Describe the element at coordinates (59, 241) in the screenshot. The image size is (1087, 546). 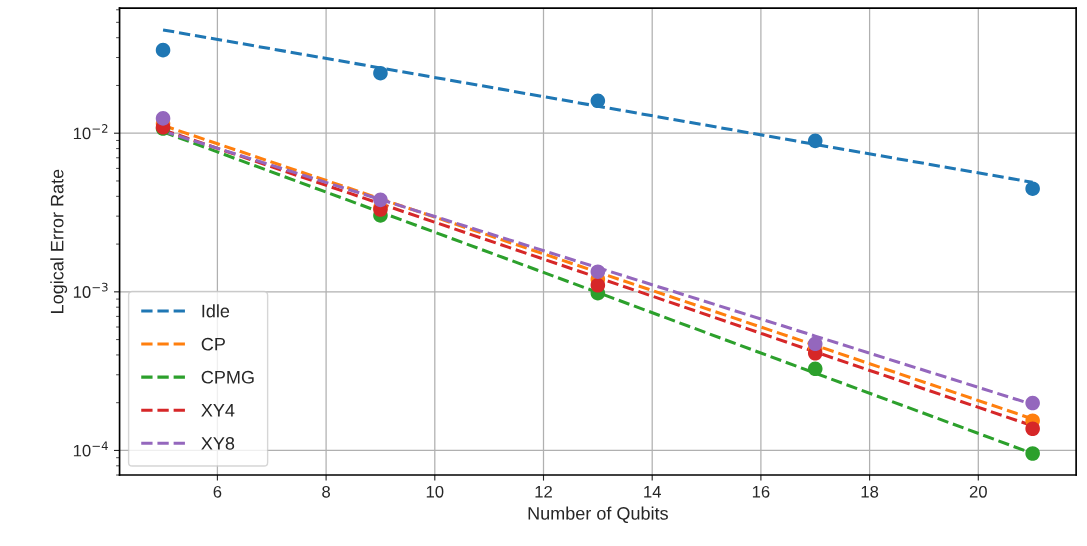
I see `y-axis-title: Logical Error Rate` at that location.